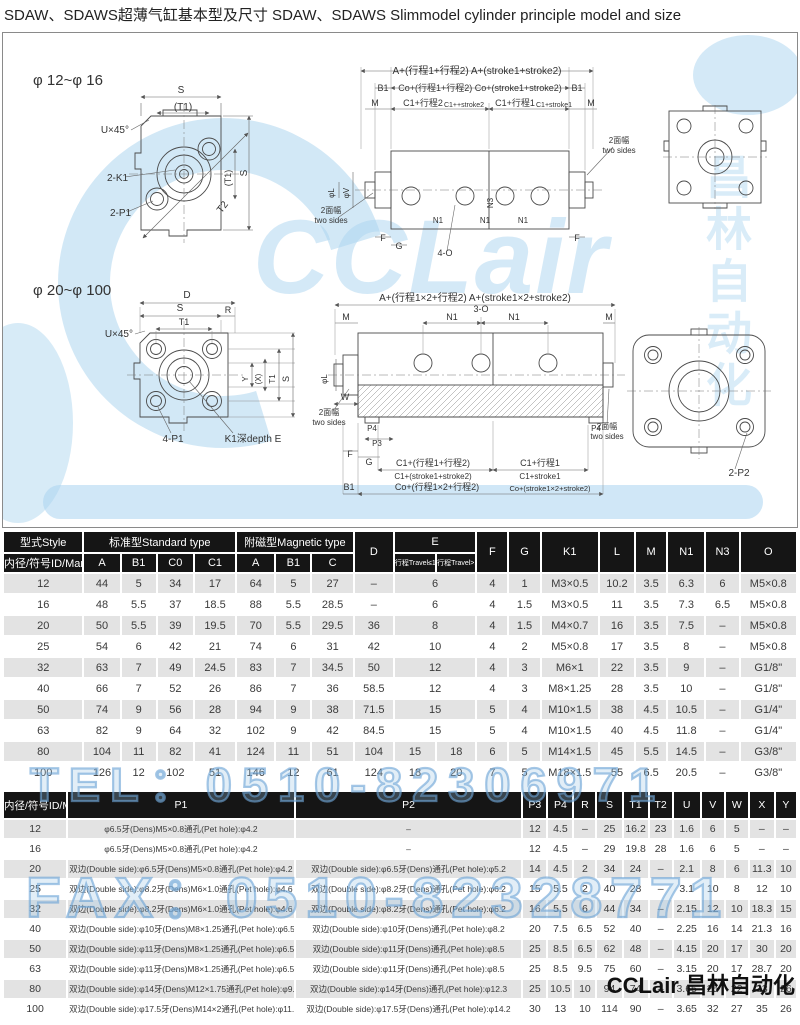 This screenshot has width=800, height=1025. Describe the element at coordinates (332, 772) in the screenshot. I see `cell: 61` at that location.